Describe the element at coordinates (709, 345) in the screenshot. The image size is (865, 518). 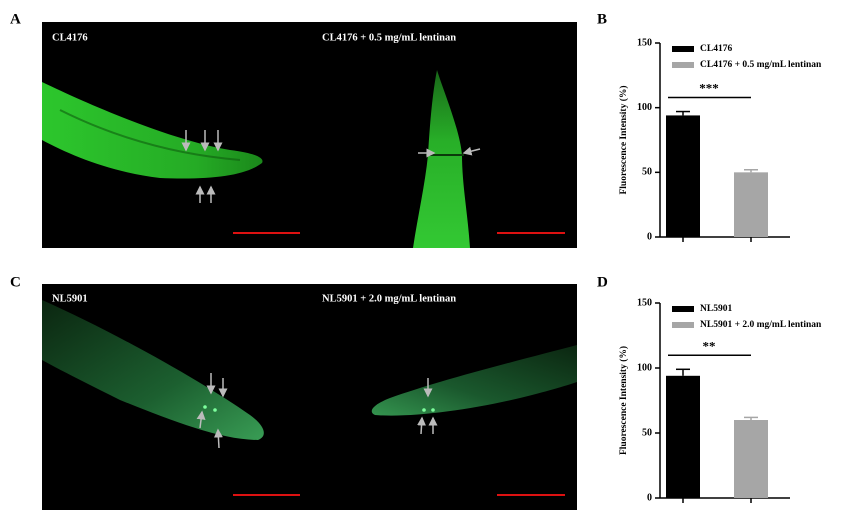
I see `significance-label: **` at that location.